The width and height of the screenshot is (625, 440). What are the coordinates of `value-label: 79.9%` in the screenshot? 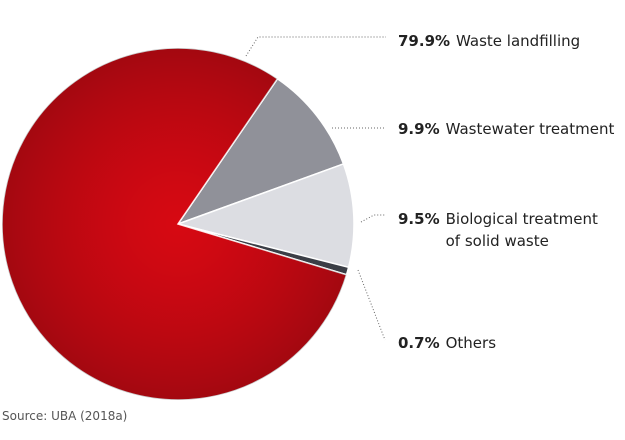 It's located at (424, 41).